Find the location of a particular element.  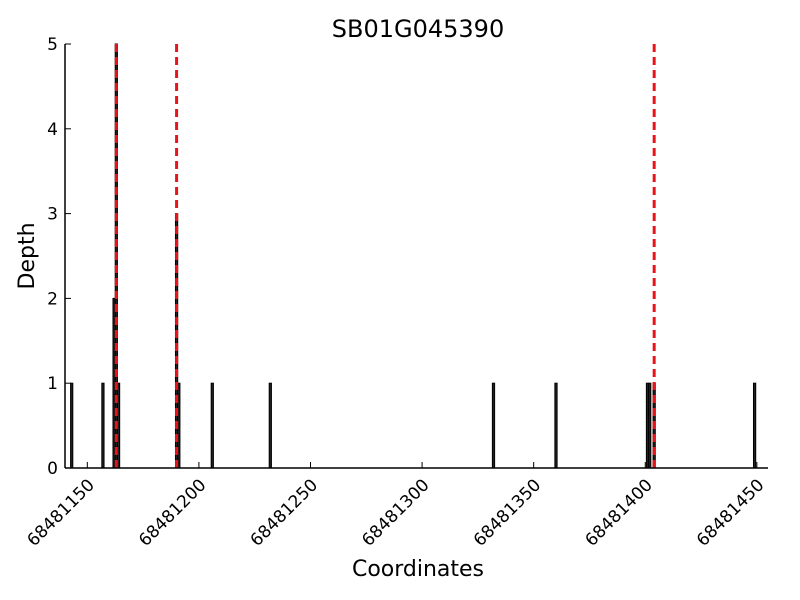

x-tick-label-6: 68481450 is located at coordinates (730, 512).